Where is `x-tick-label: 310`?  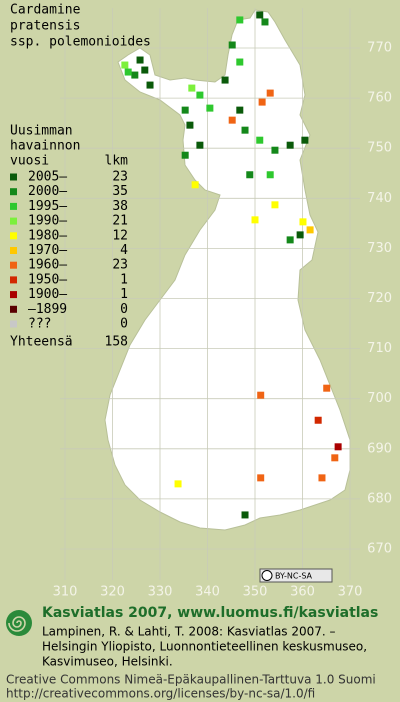 x-tick-label: 310 is located at coordinates (65, 592).